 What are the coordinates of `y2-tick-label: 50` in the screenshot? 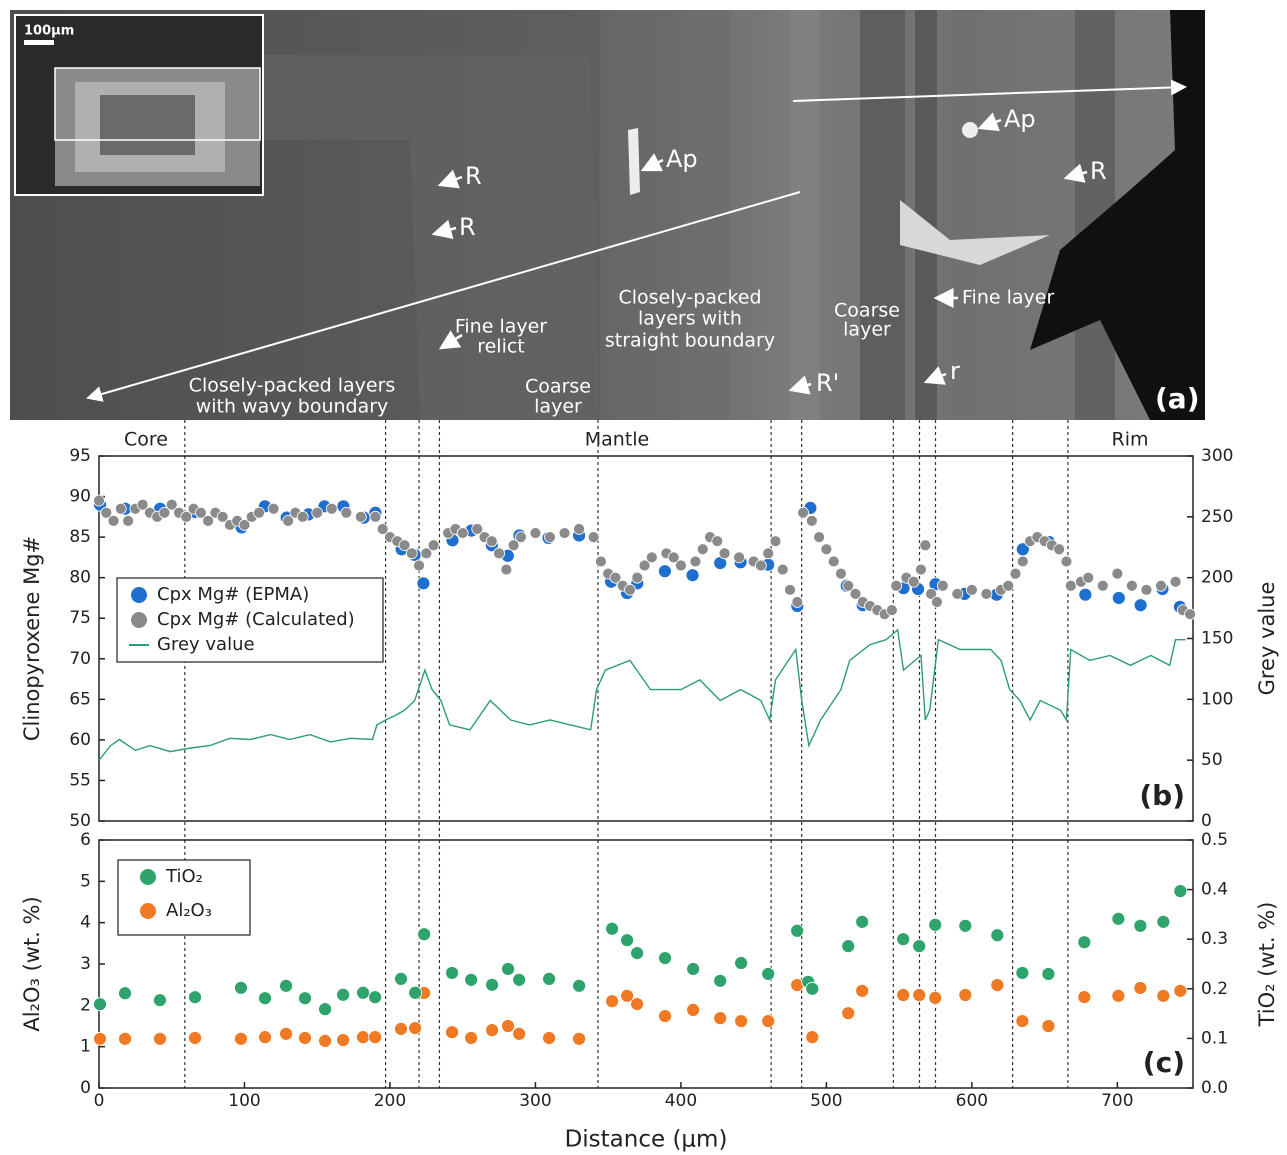 It's located at (1212, 760).